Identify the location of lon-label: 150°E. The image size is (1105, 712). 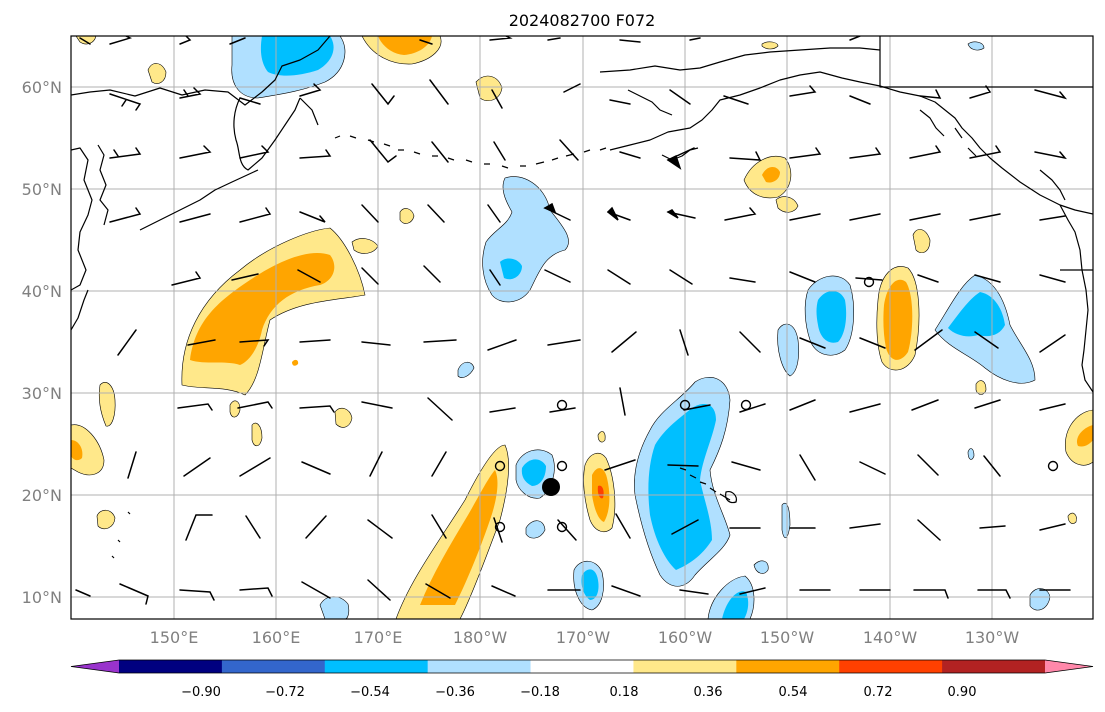
(174, 637).